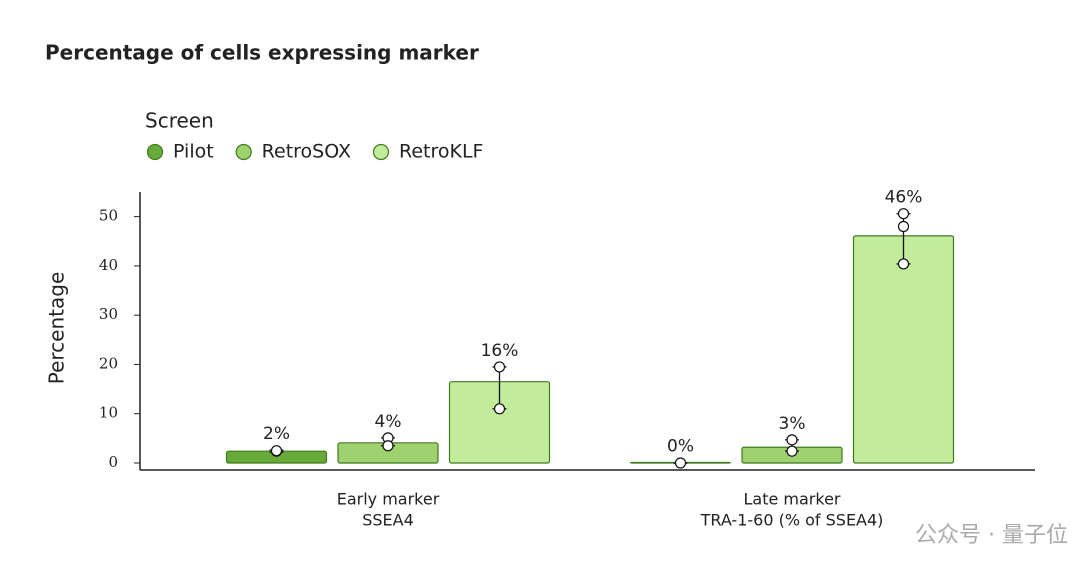 The height and width of the screenshot is (581, 1080). I want to click on value-label: 0%, so click(680, 447).